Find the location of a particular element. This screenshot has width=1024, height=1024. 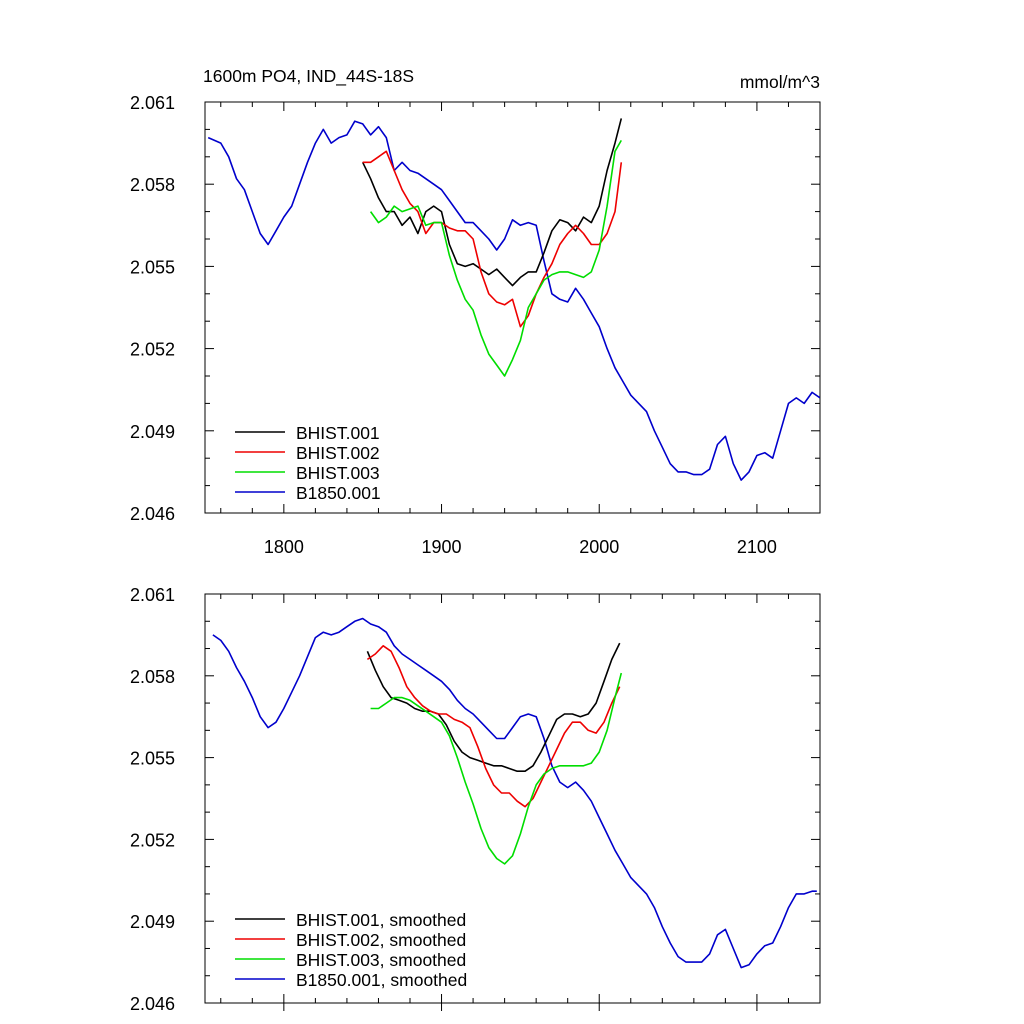

legend-label: BHIST.003, smoothed is located at coordinates (381, 960).